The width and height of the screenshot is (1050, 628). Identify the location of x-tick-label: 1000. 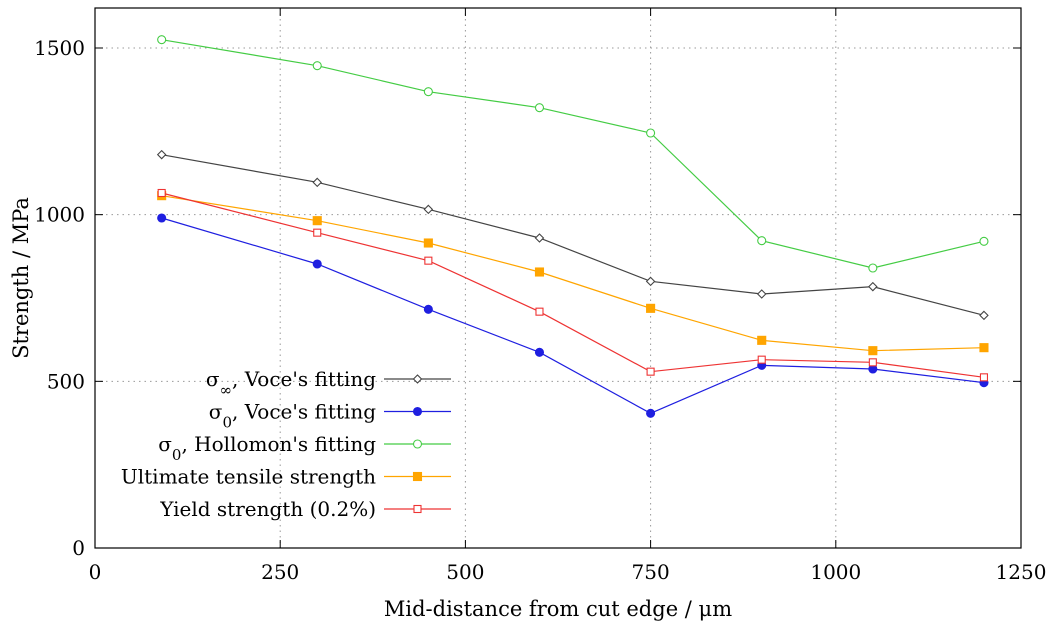
(835, 572).